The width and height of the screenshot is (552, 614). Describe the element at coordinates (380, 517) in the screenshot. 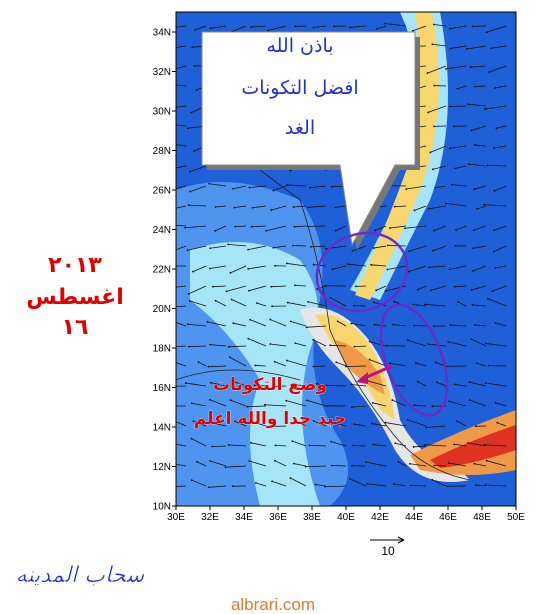

I see `lon-tick-label: 42E` at that location.